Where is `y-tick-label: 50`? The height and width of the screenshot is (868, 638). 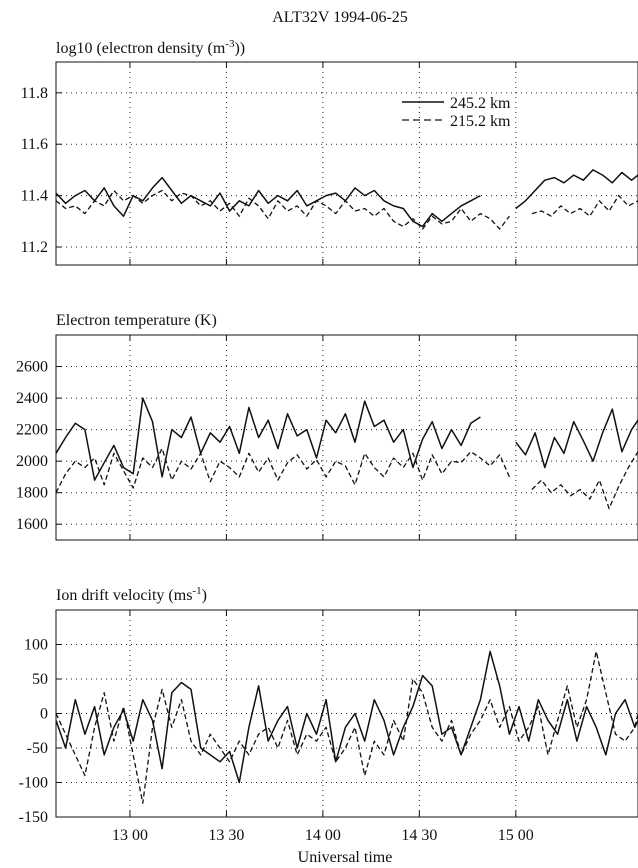
y-tick-label: 50 is located at coordinates (40, 679).